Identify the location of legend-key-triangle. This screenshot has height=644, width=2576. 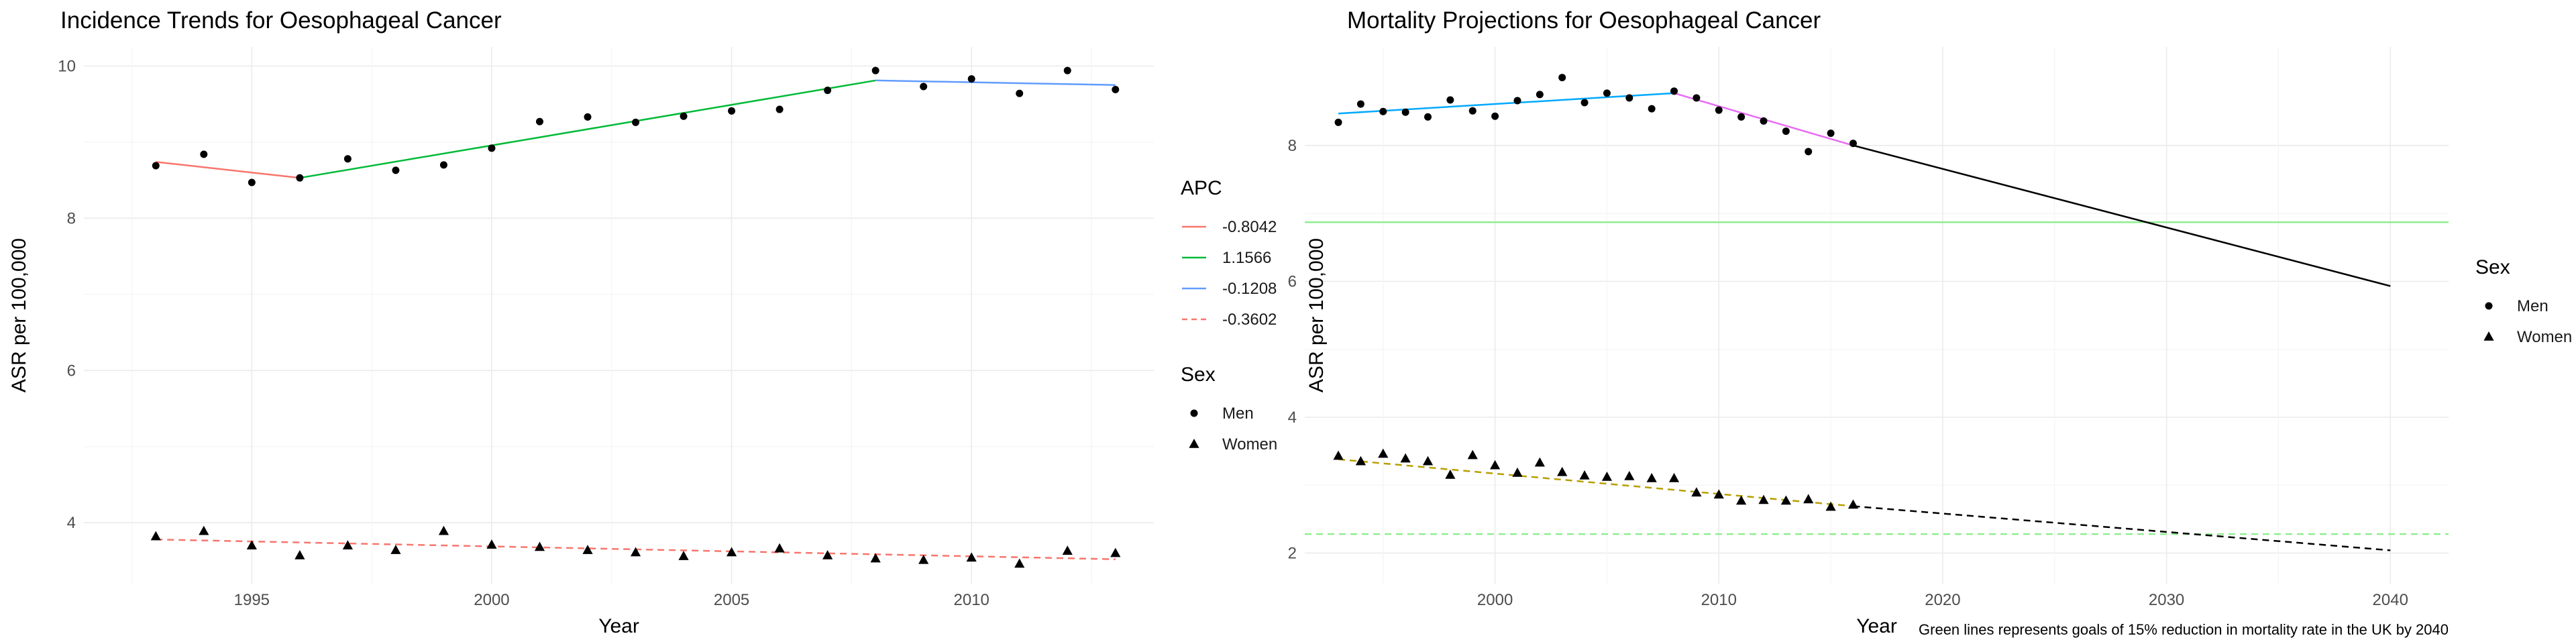
(2488, 336).